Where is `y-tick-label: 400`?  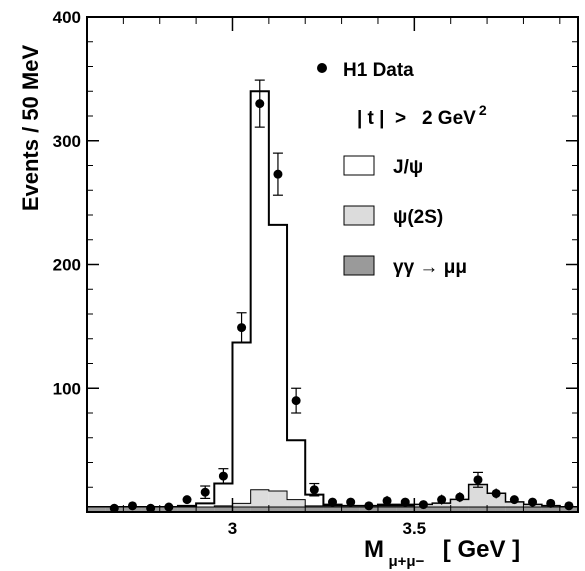 y-tick-label: 400 is located at coordinates (67, 17).